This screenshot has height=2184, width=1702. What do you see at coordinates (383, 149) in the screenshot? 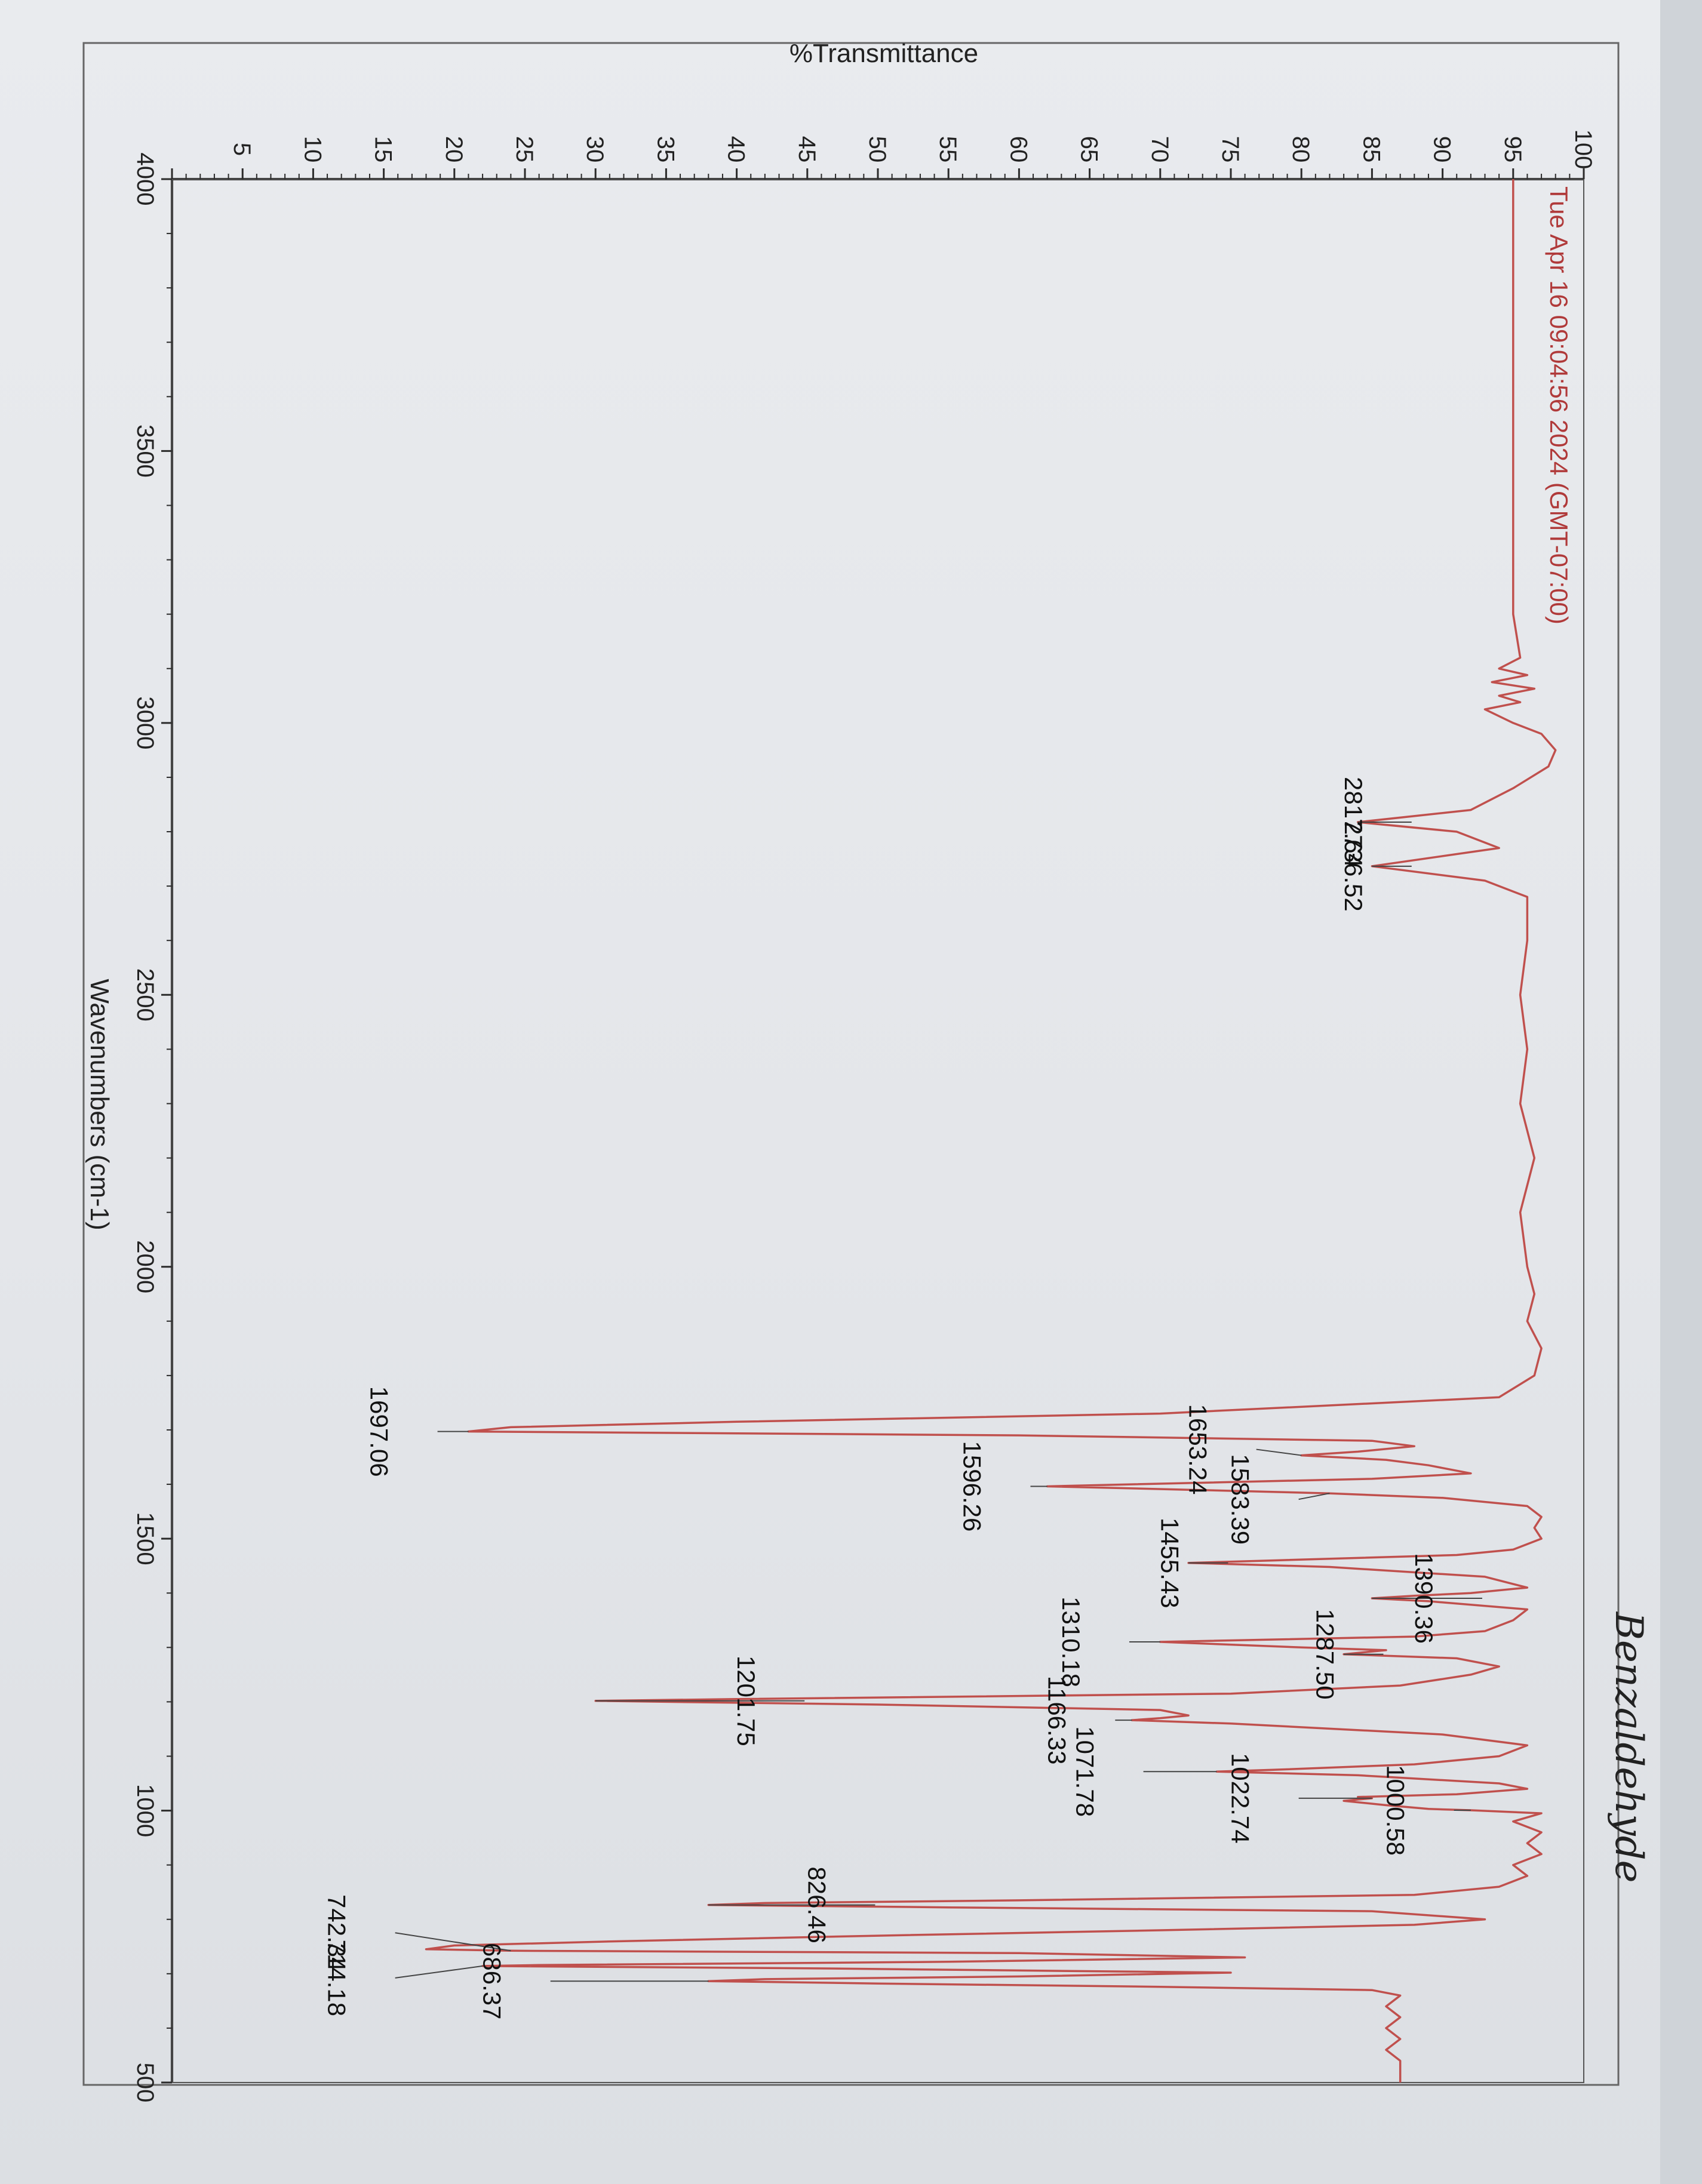
I see `y-tick-label: 15` at bounding box center [383, 149].